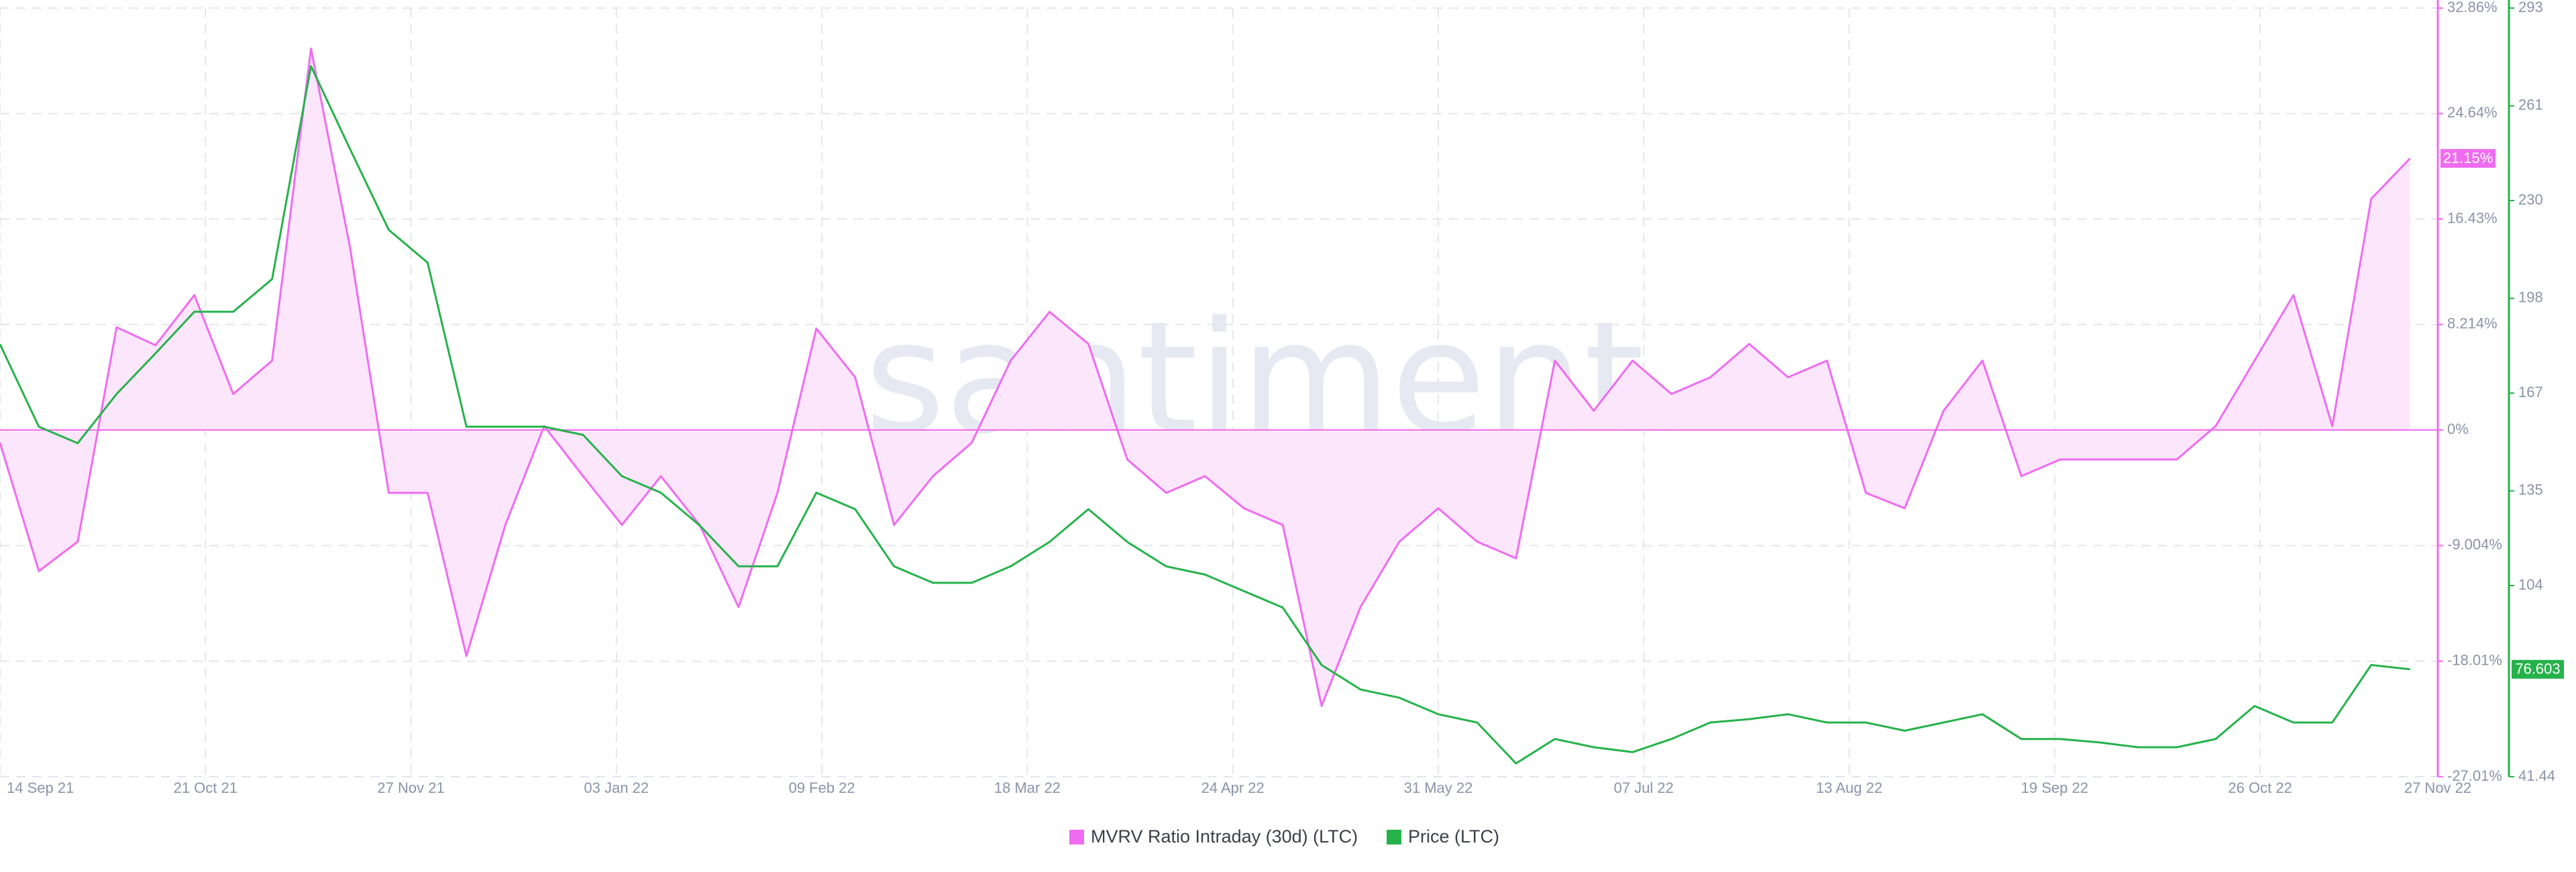 Image resolution: width=2576 pixels, height=872 pixels. Describe the element at coordinates (2458, 429) in the screenshot. I see `y-tick-label: 0%` at that location.